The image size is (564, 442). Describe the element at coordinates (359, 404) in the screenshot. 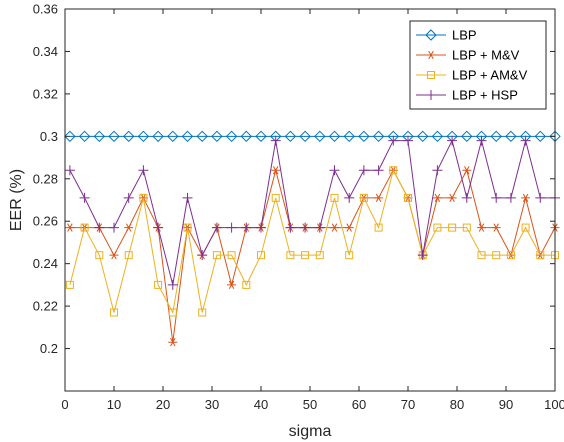

I see `x-tick-label: 60` at that location.